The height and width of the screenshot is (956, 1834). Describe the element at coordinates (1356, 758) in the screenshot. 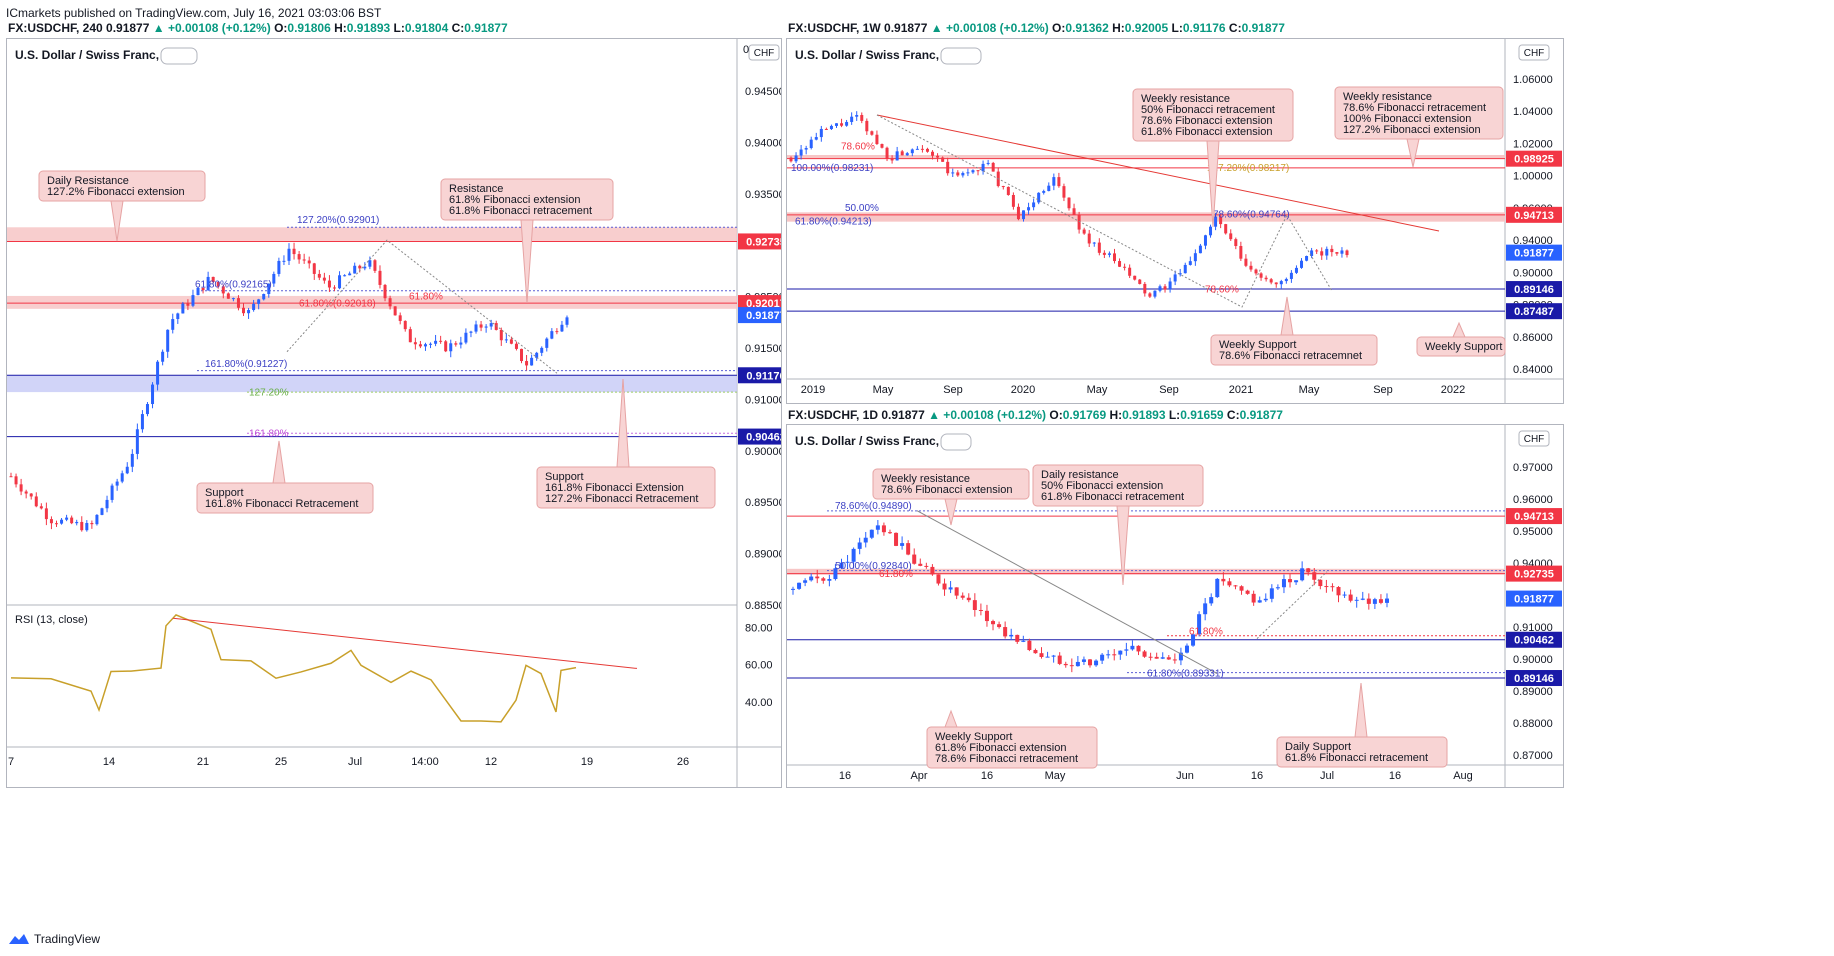

I see `callout-daily-support-line: 61.8% Fibonacci retracement` at that location.